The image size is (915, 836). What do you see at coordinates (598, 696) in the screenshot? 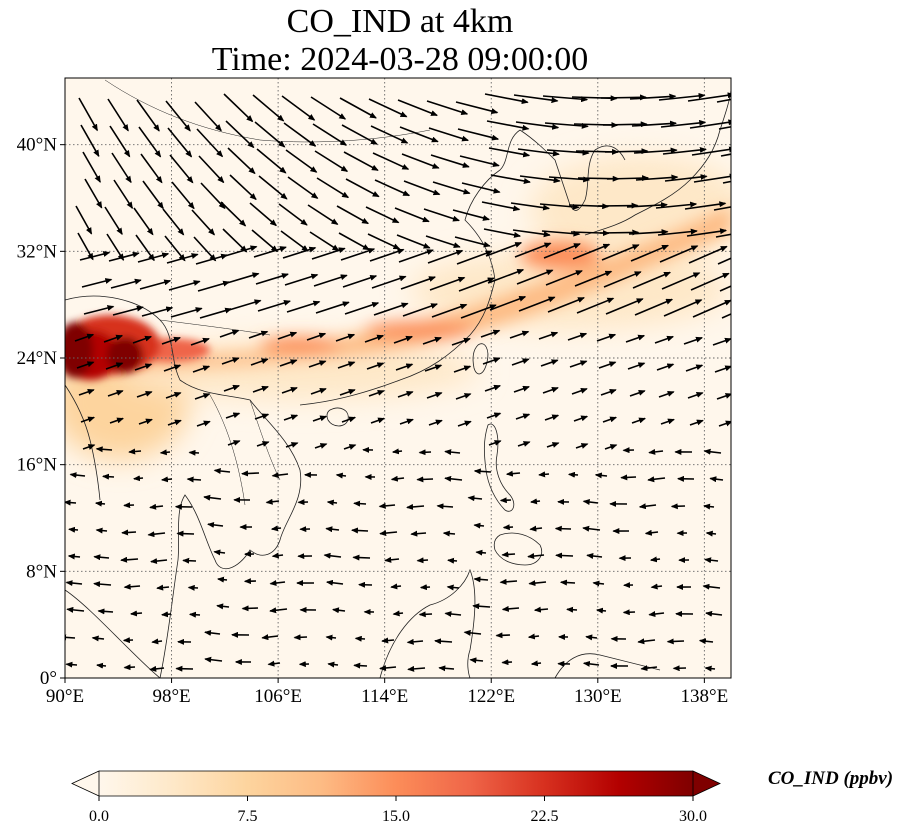
I see `x-tick-label: 130°E` at bounding box center [598, 696].